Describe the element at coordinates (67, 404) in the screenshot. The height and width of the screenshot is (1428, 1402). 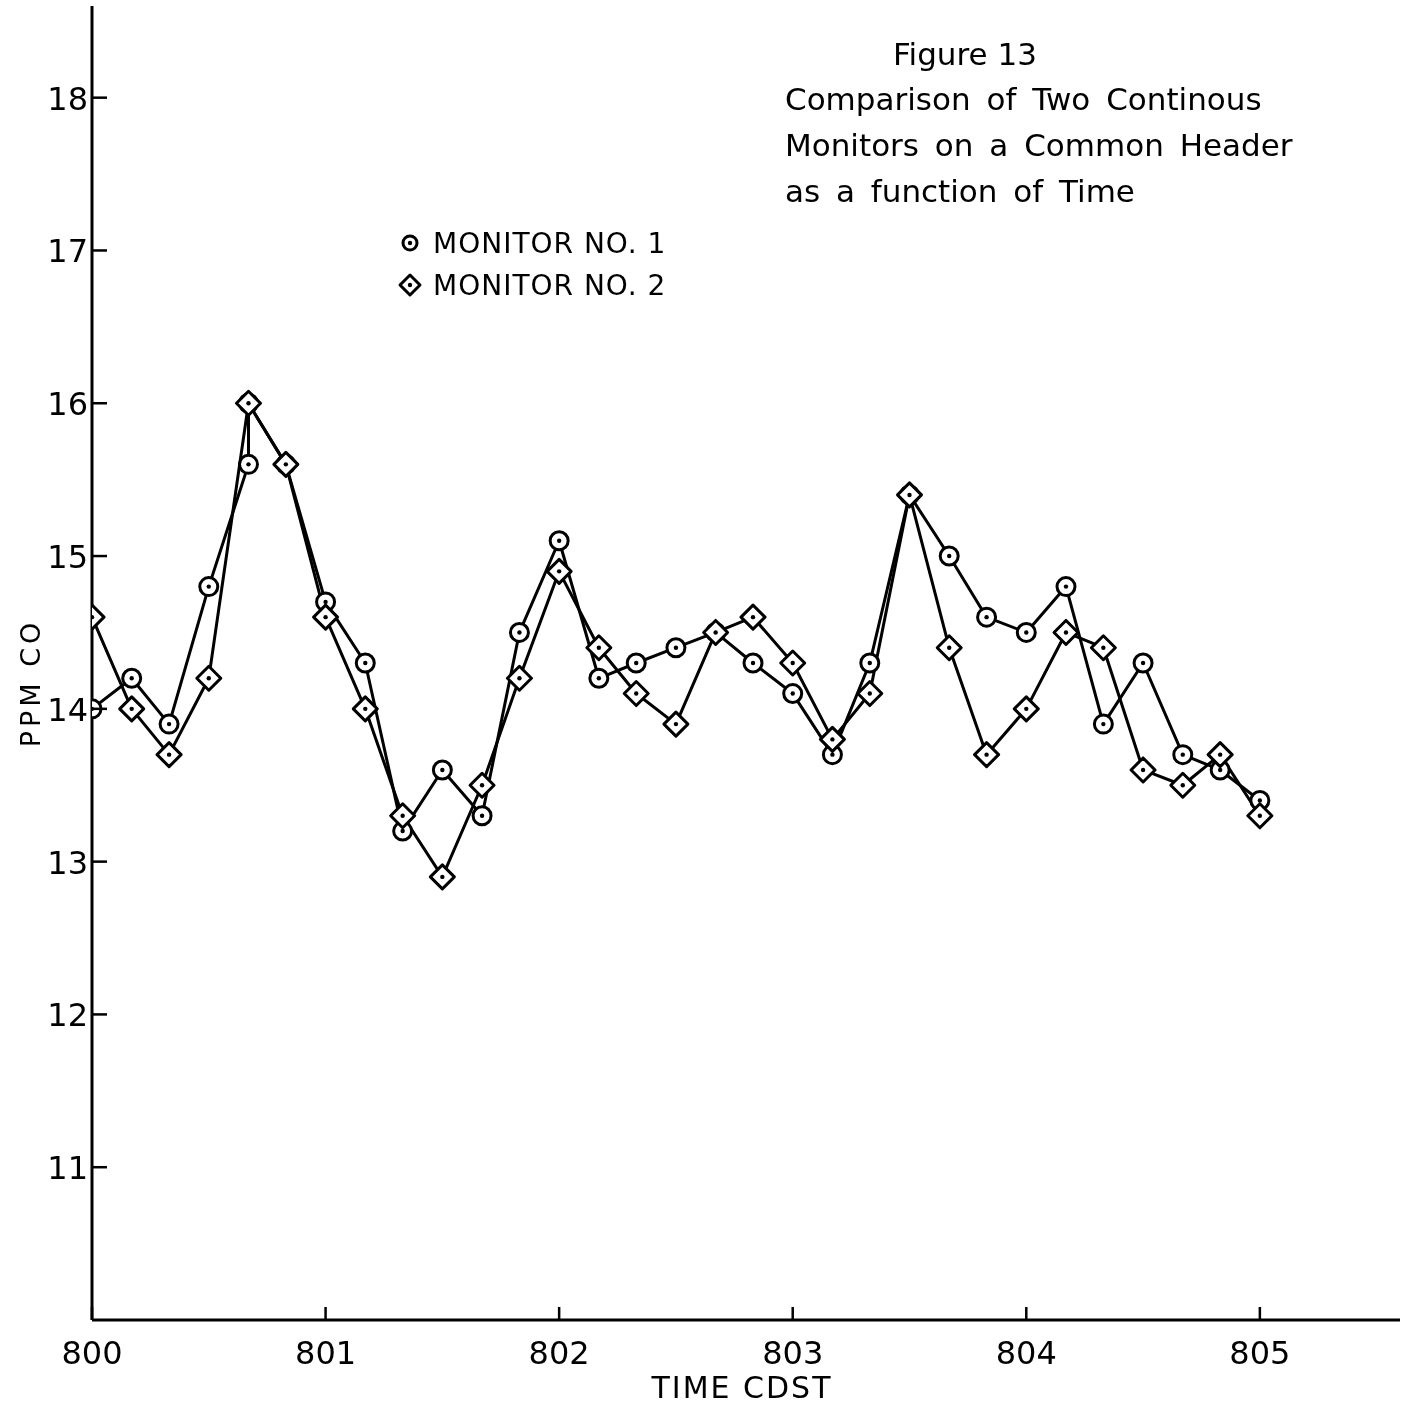
I see `y-tick-label: 16` at that location.